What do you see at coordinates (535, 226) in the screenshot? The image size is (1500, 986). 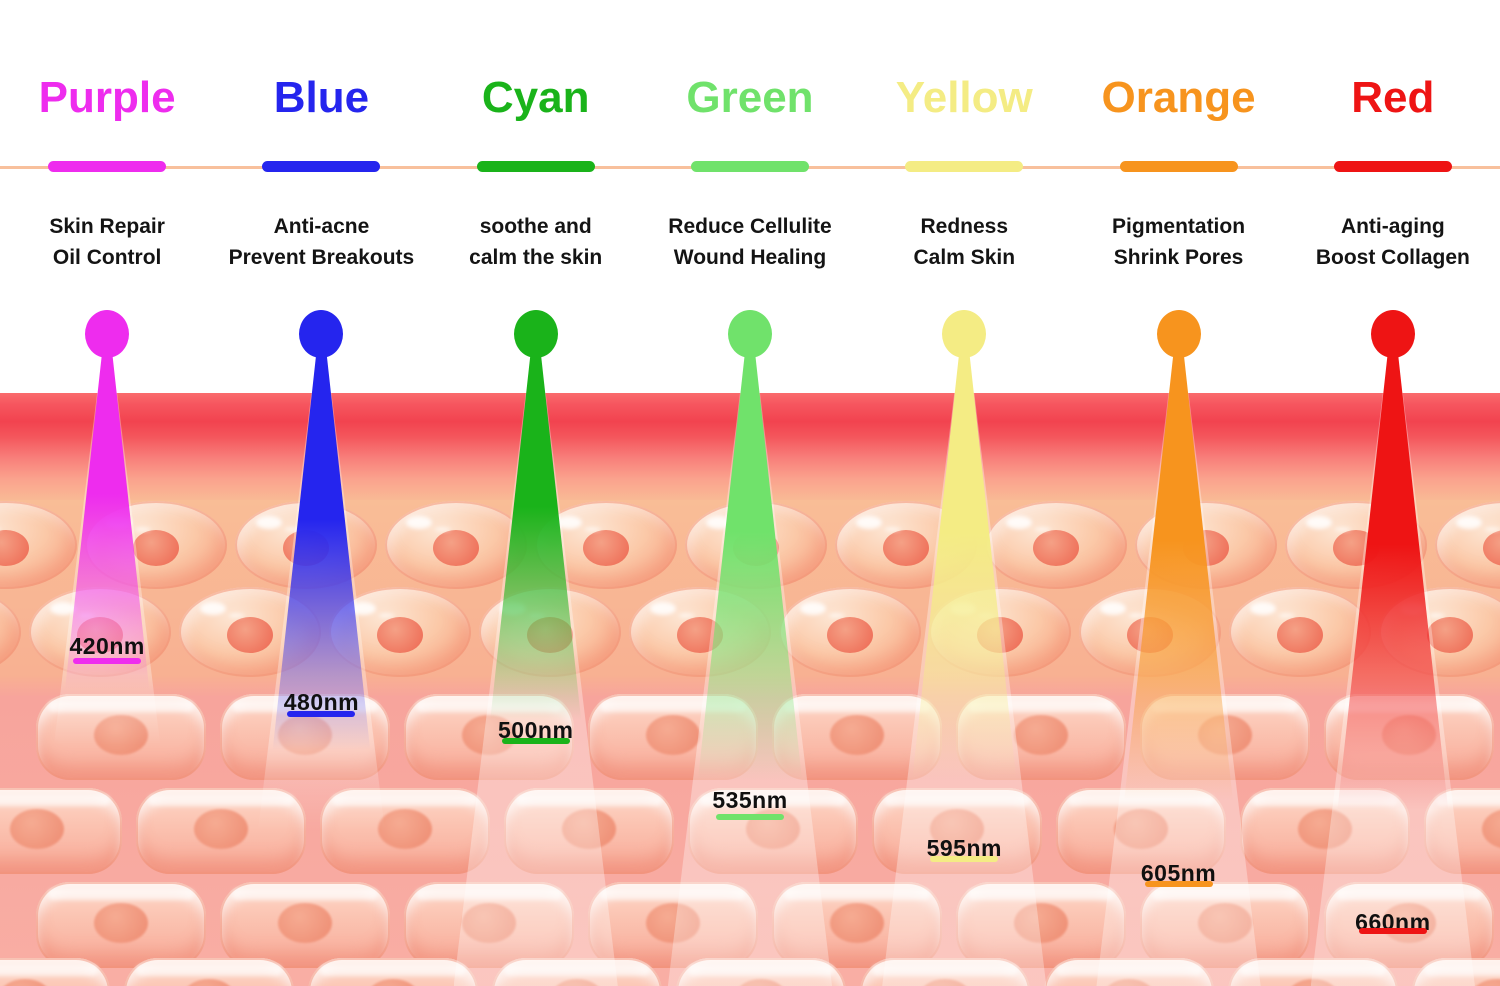 I see `benefit-line-1: soothe and` at bounding box center [535, 226].